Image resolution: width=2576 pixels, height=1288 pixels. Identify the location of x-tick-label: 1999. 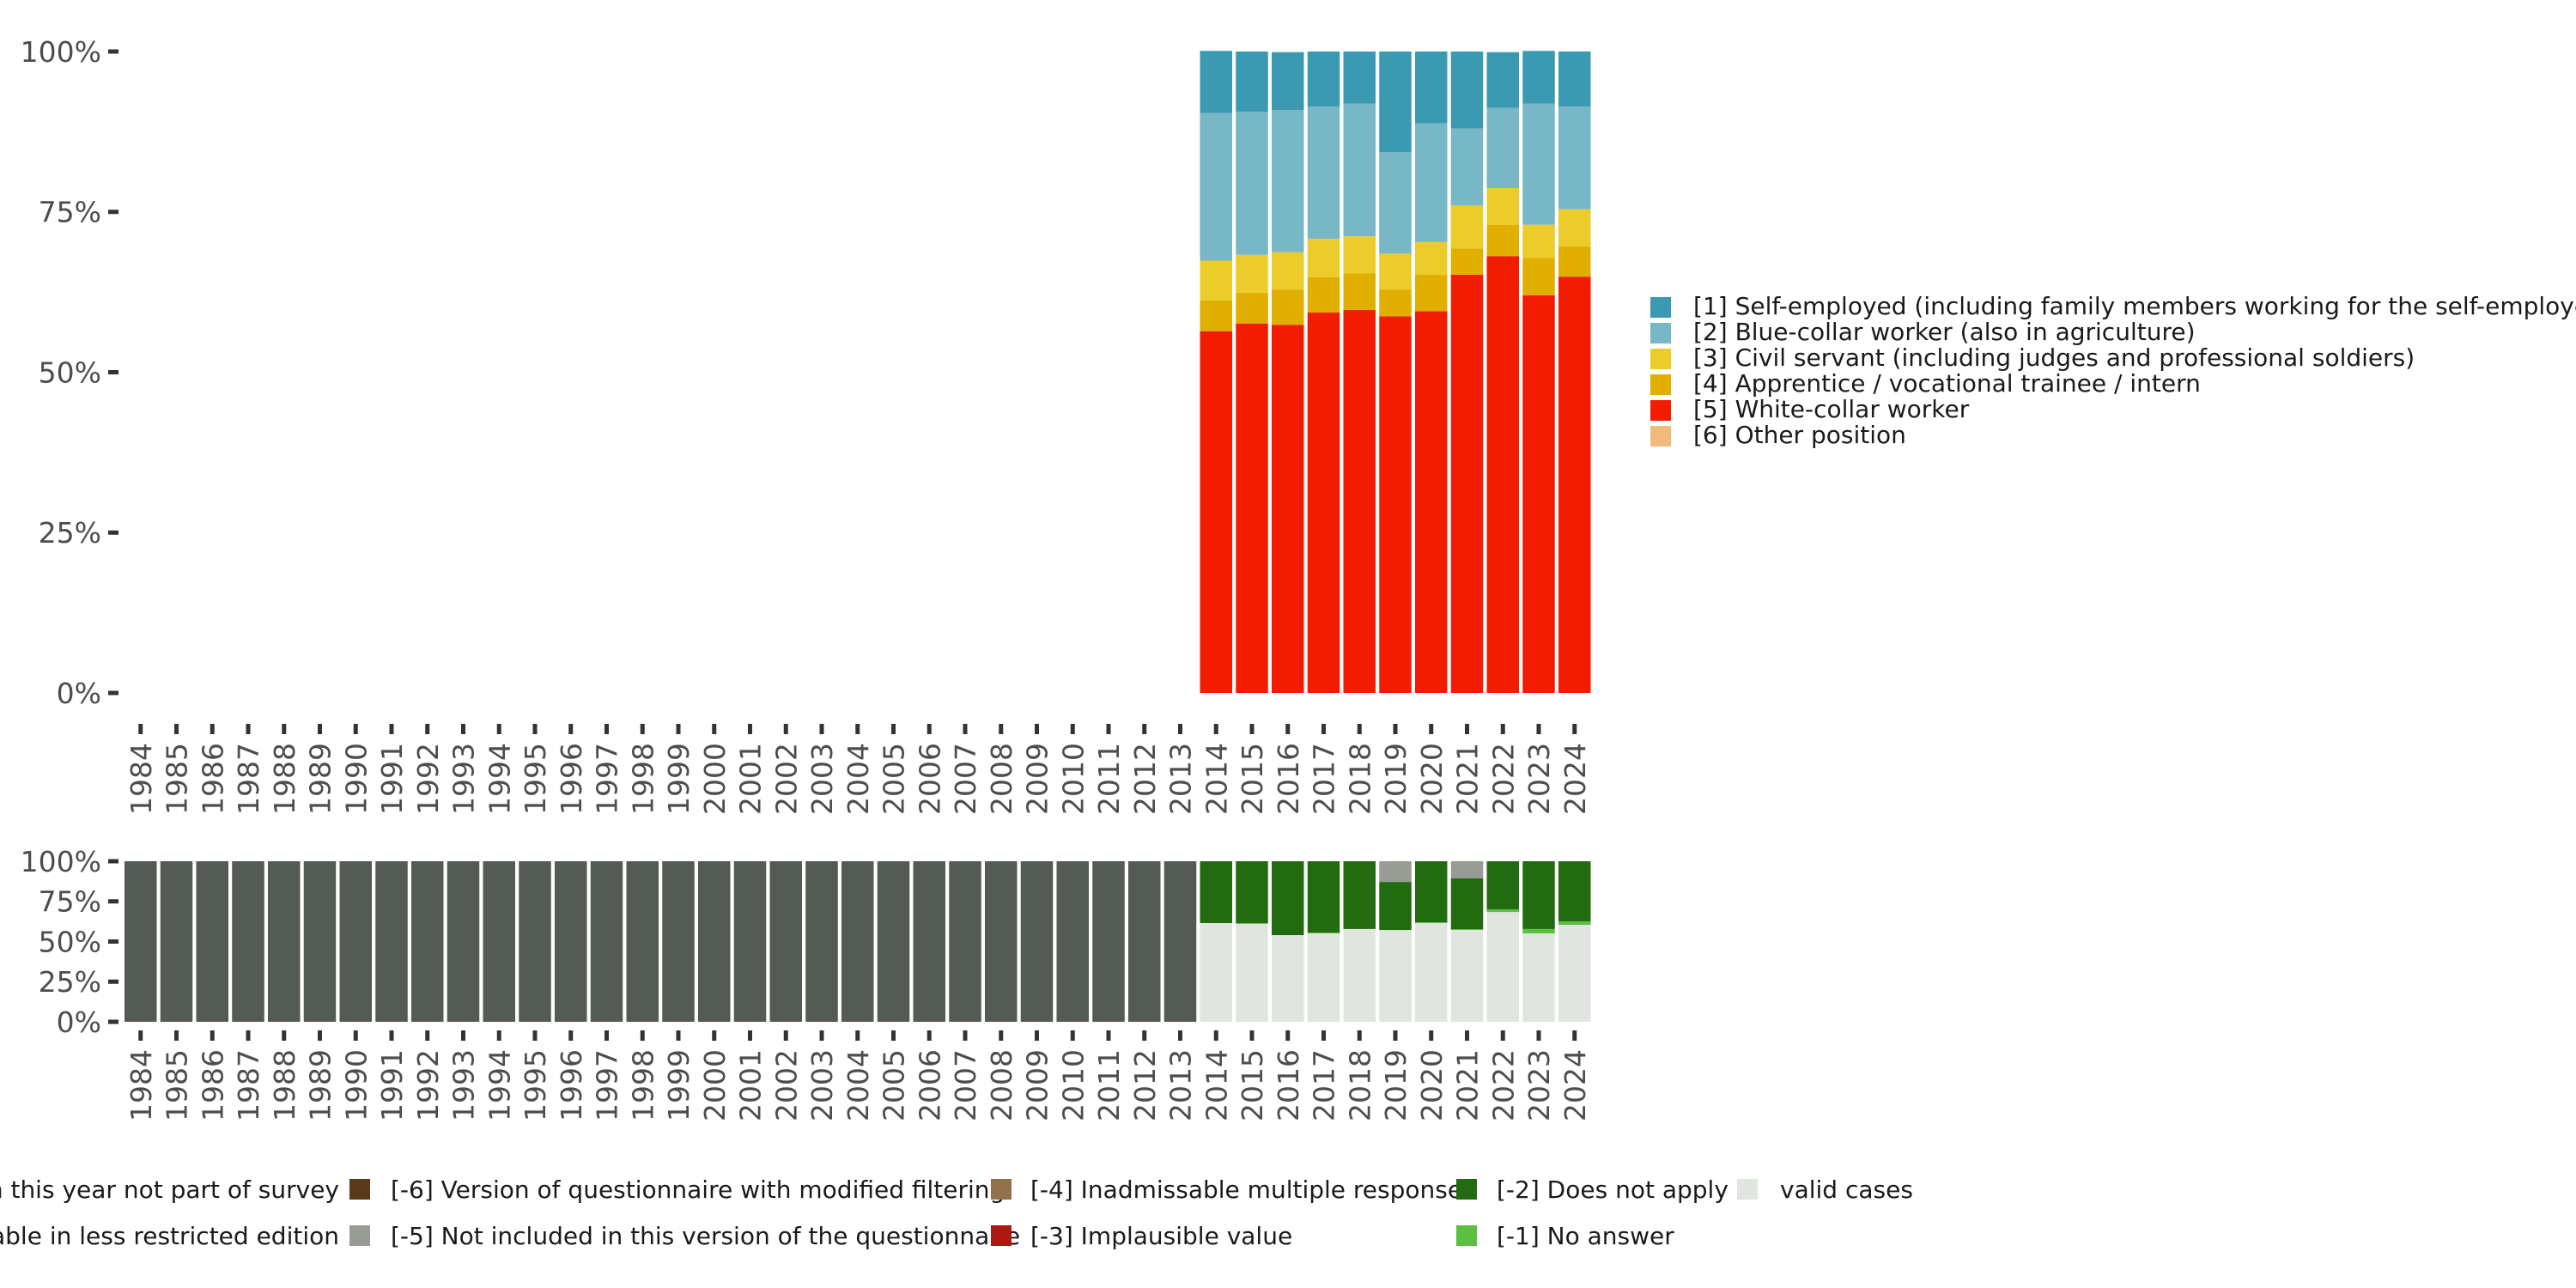
(679, 779).